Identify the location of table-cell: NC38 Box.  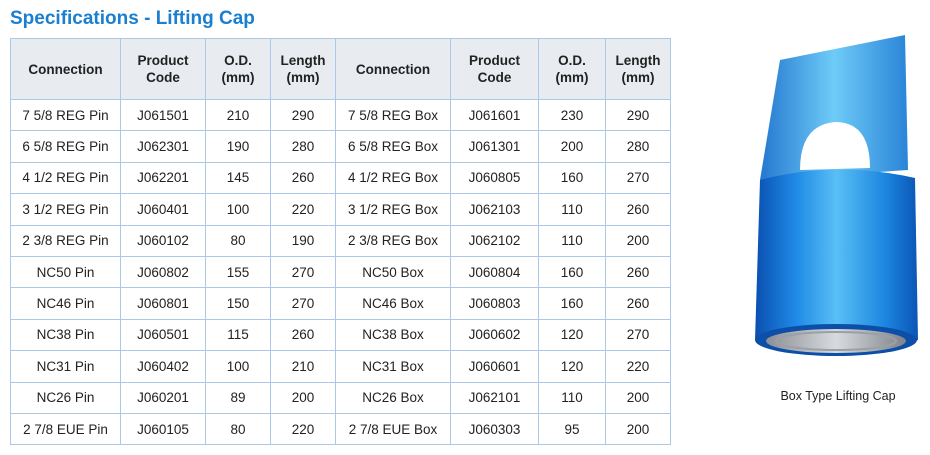
(393, 335).